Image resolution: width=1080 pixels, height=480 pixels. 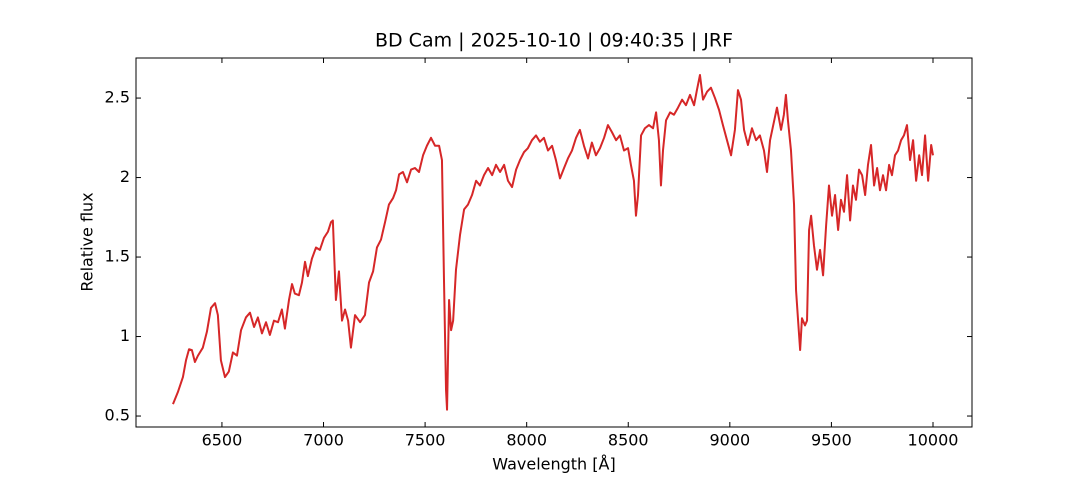 What do you see at coordinates (125, 335) in the screenshot?
I see `y-tick-label: 1` at bounding box center [125, 335].